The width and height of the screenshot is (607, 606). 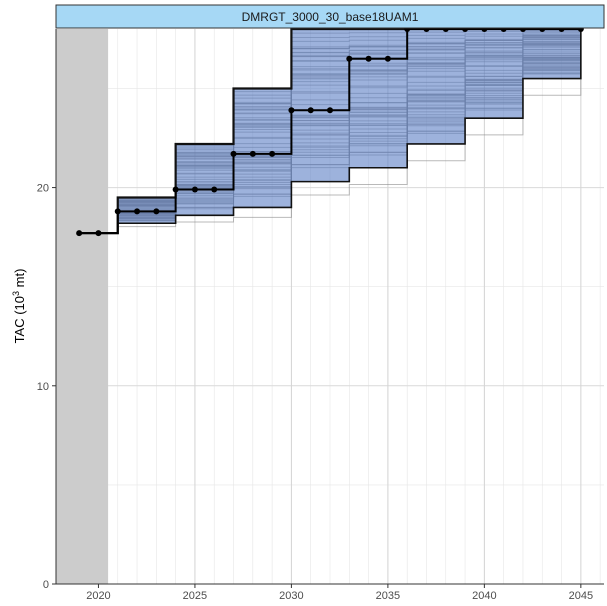 I want to click on panel-strip, so click(x=330, y=16).